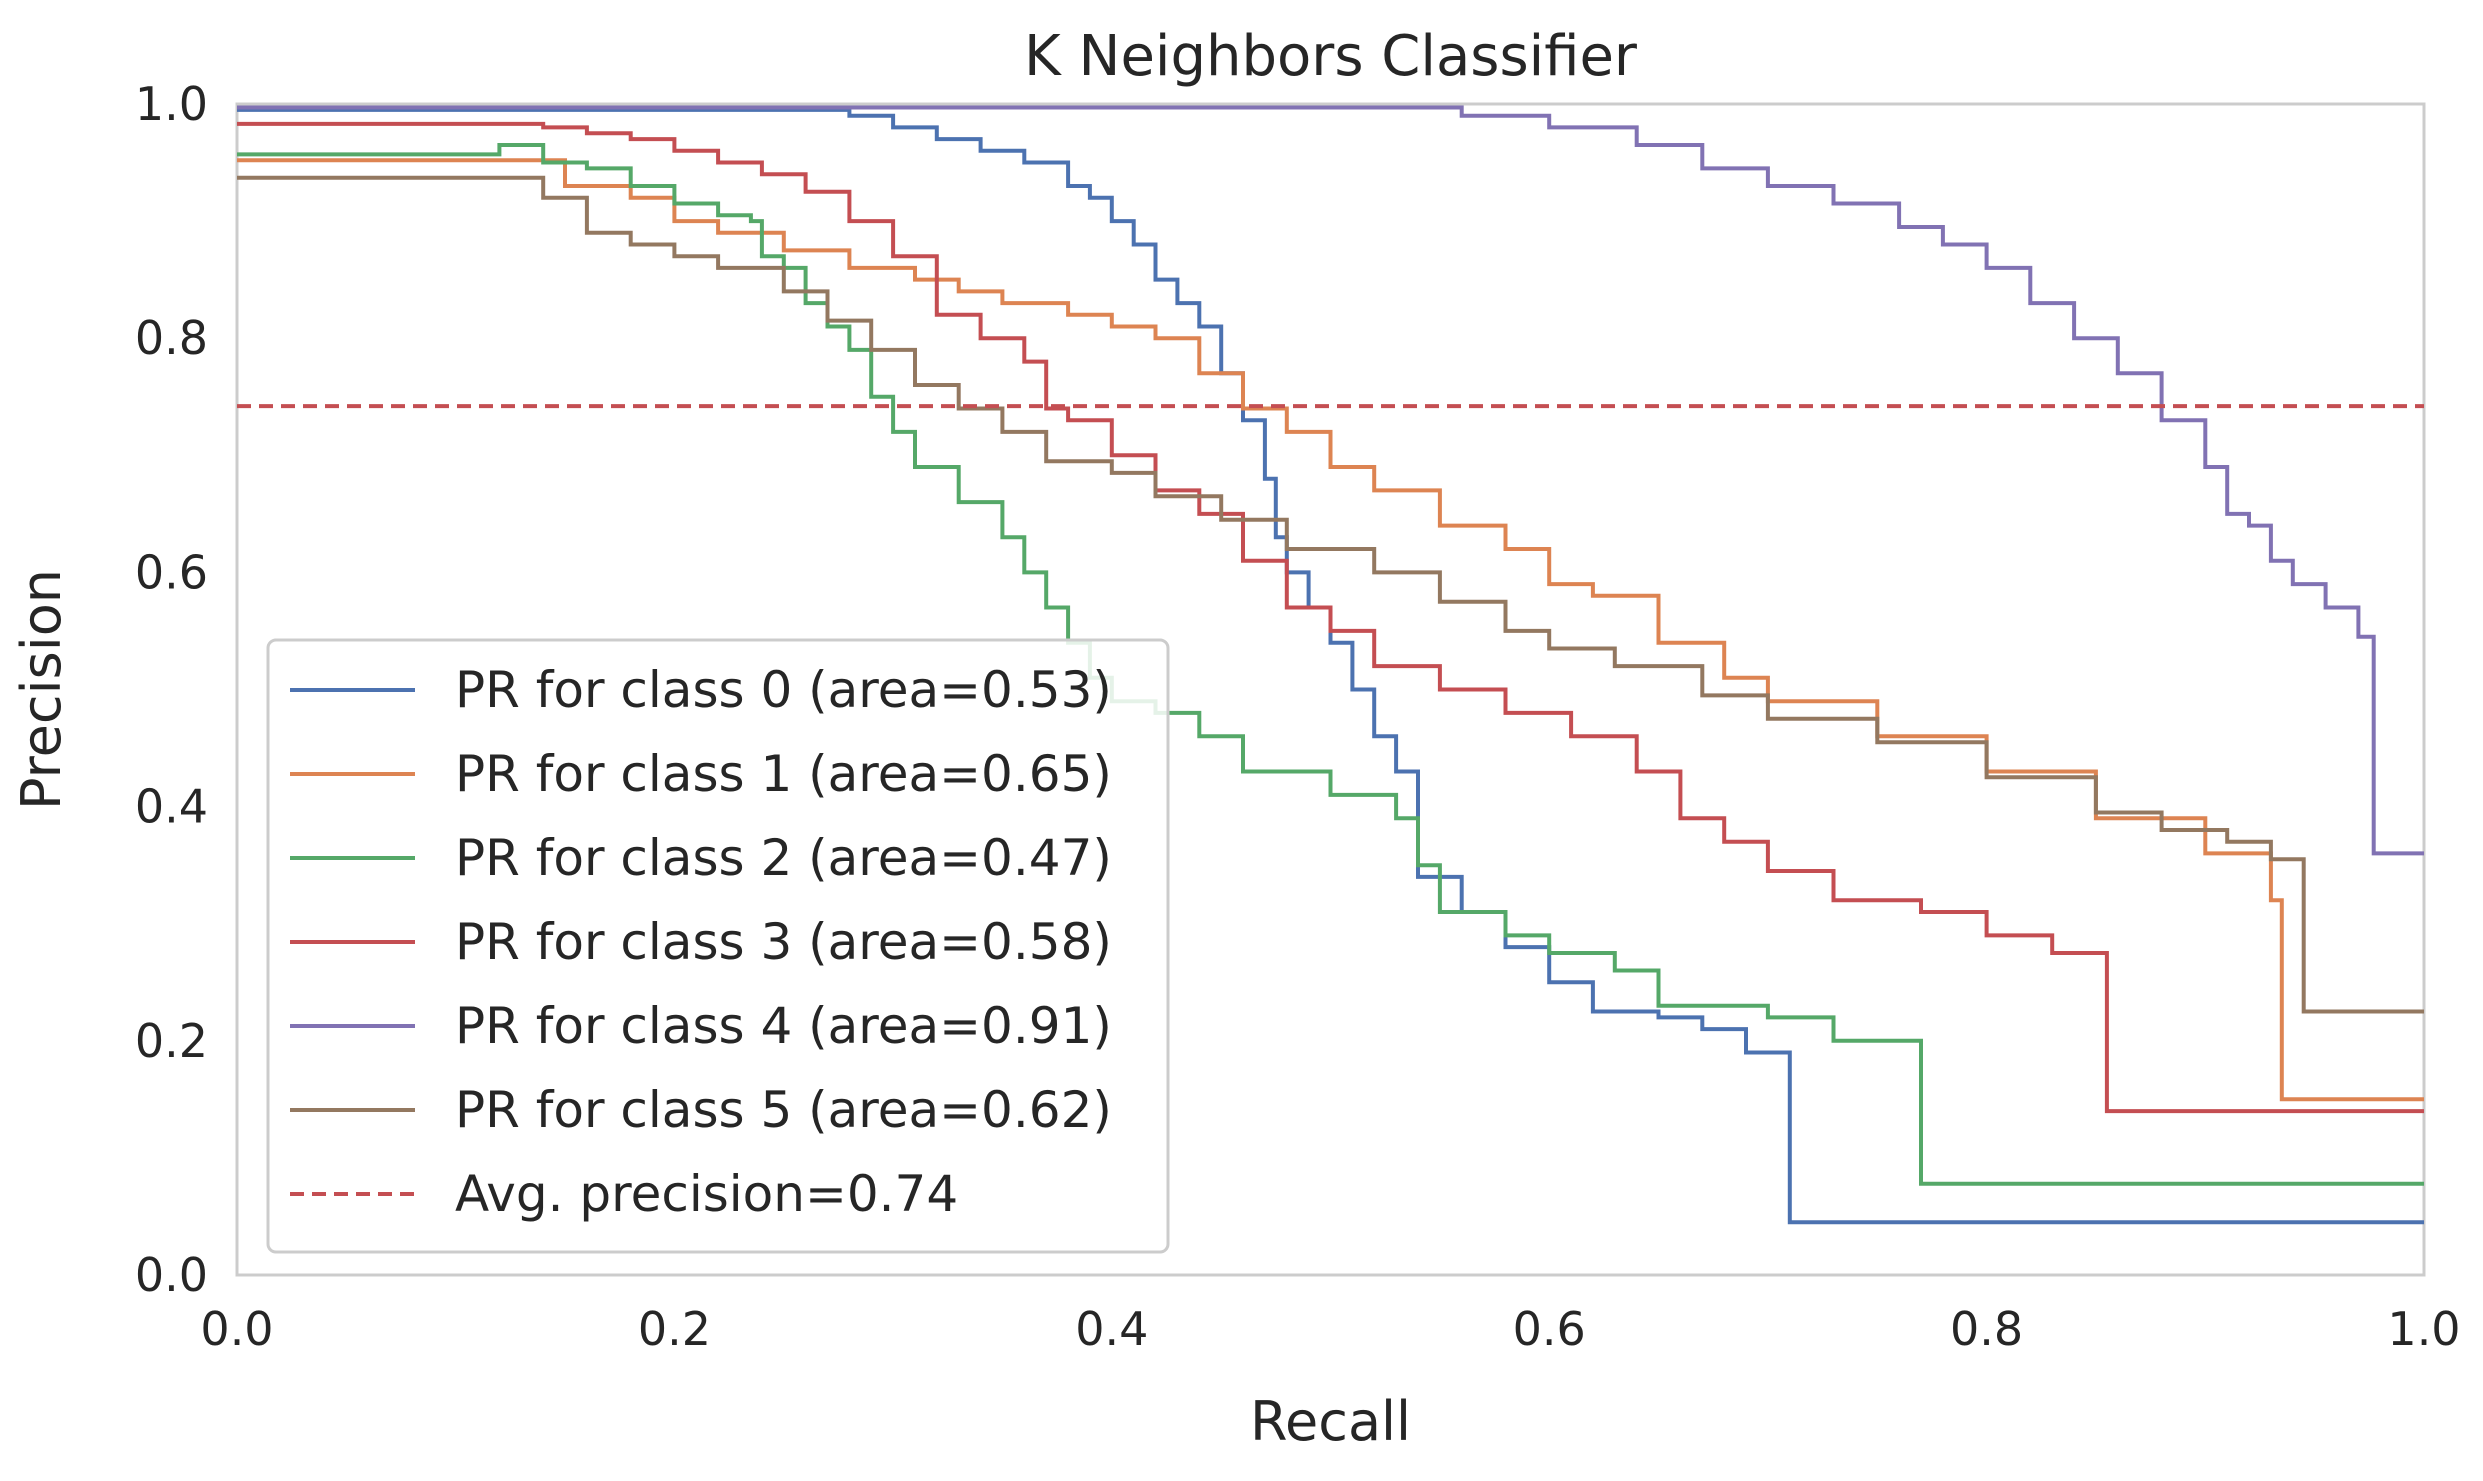 The height and width of the screenshot is (1481, 2483). I want to click on x-tick-label: 0.0, so click(236, 1329).